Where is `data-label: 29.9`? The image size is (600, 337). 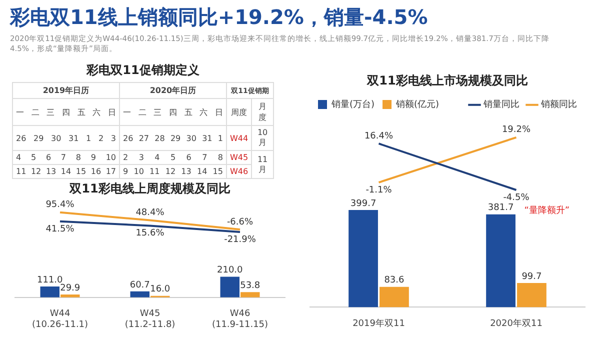
data-label: 29.9 is located at coordinates (70, 288).